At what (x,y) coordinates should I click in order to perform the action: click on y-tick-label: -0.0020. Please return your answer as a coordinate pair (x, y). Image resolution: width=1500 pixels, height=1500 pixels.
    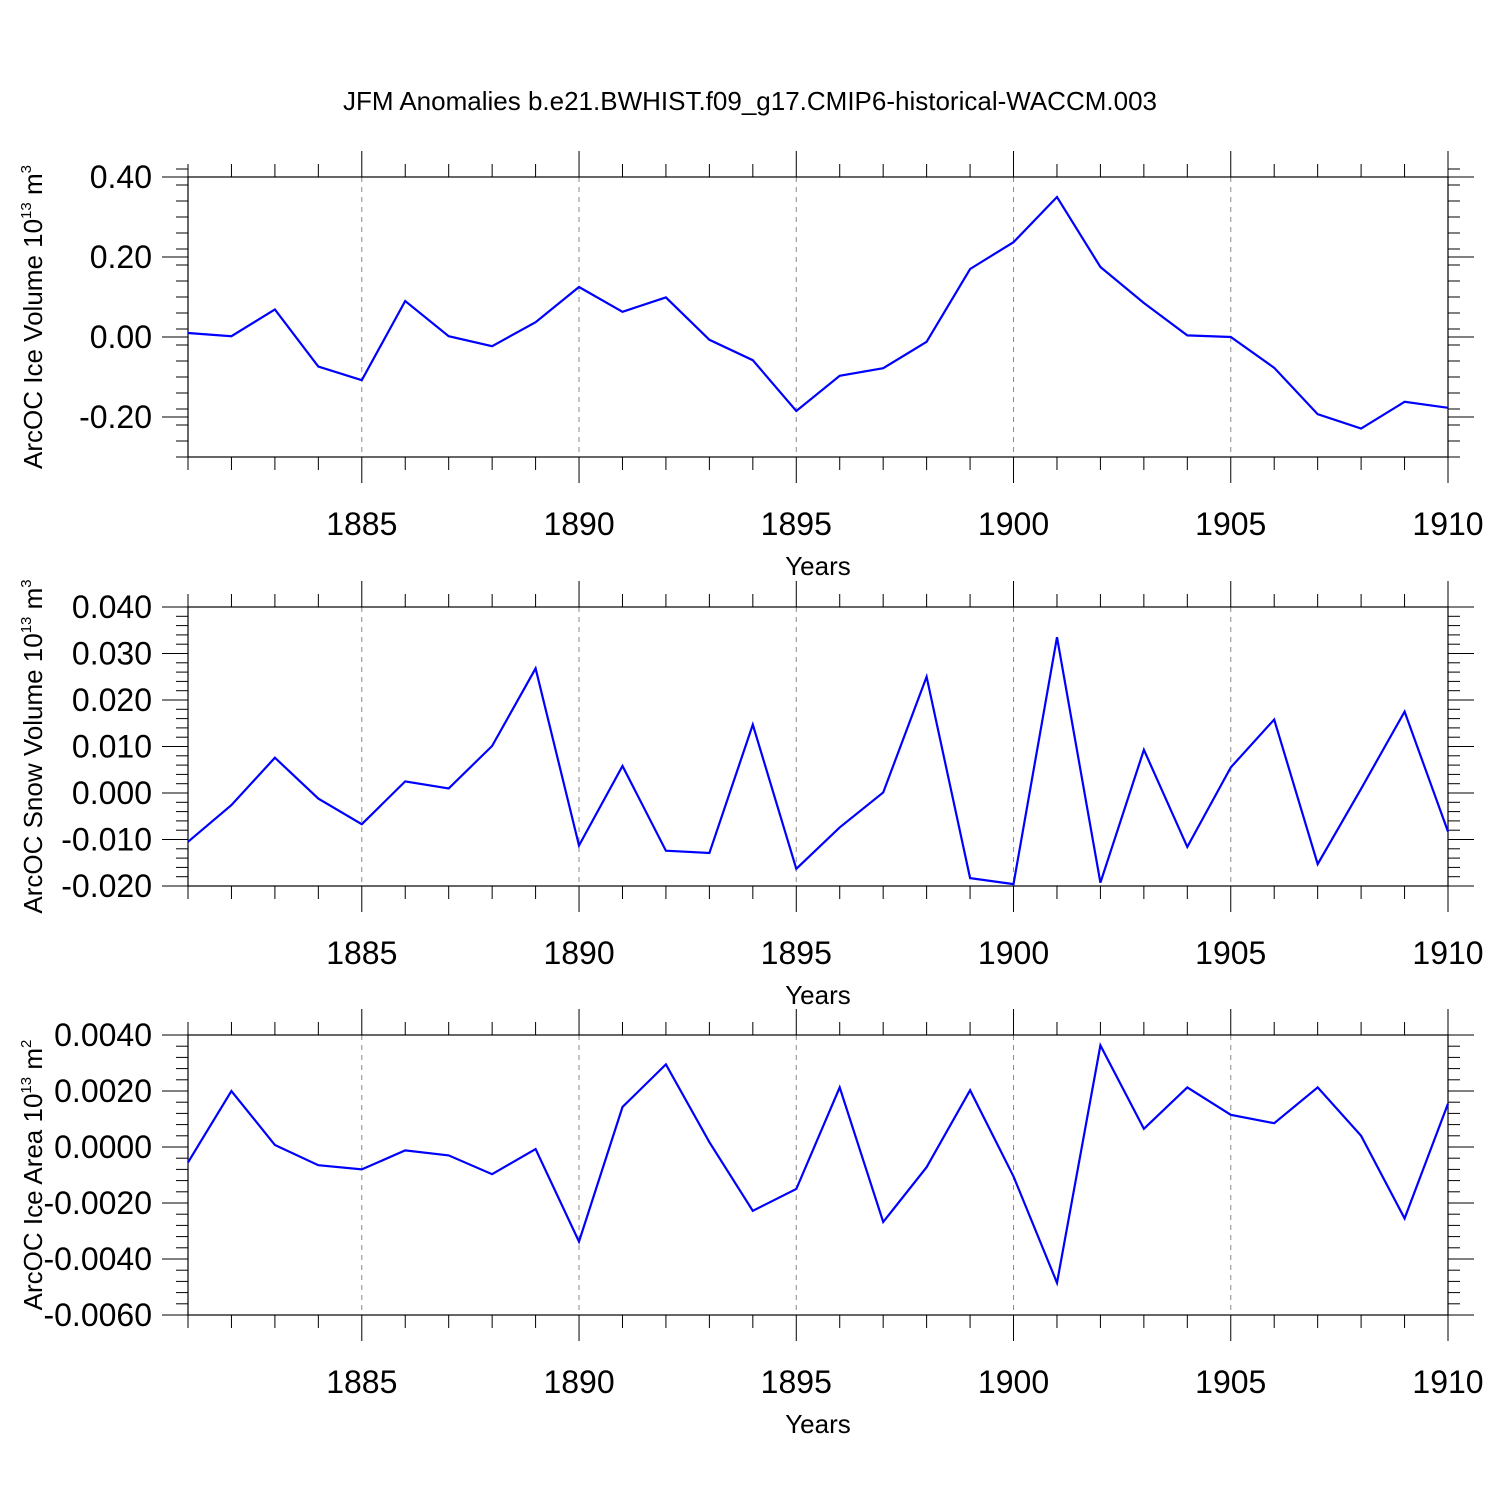
    Looking at the image, I should click on (97, 1203).